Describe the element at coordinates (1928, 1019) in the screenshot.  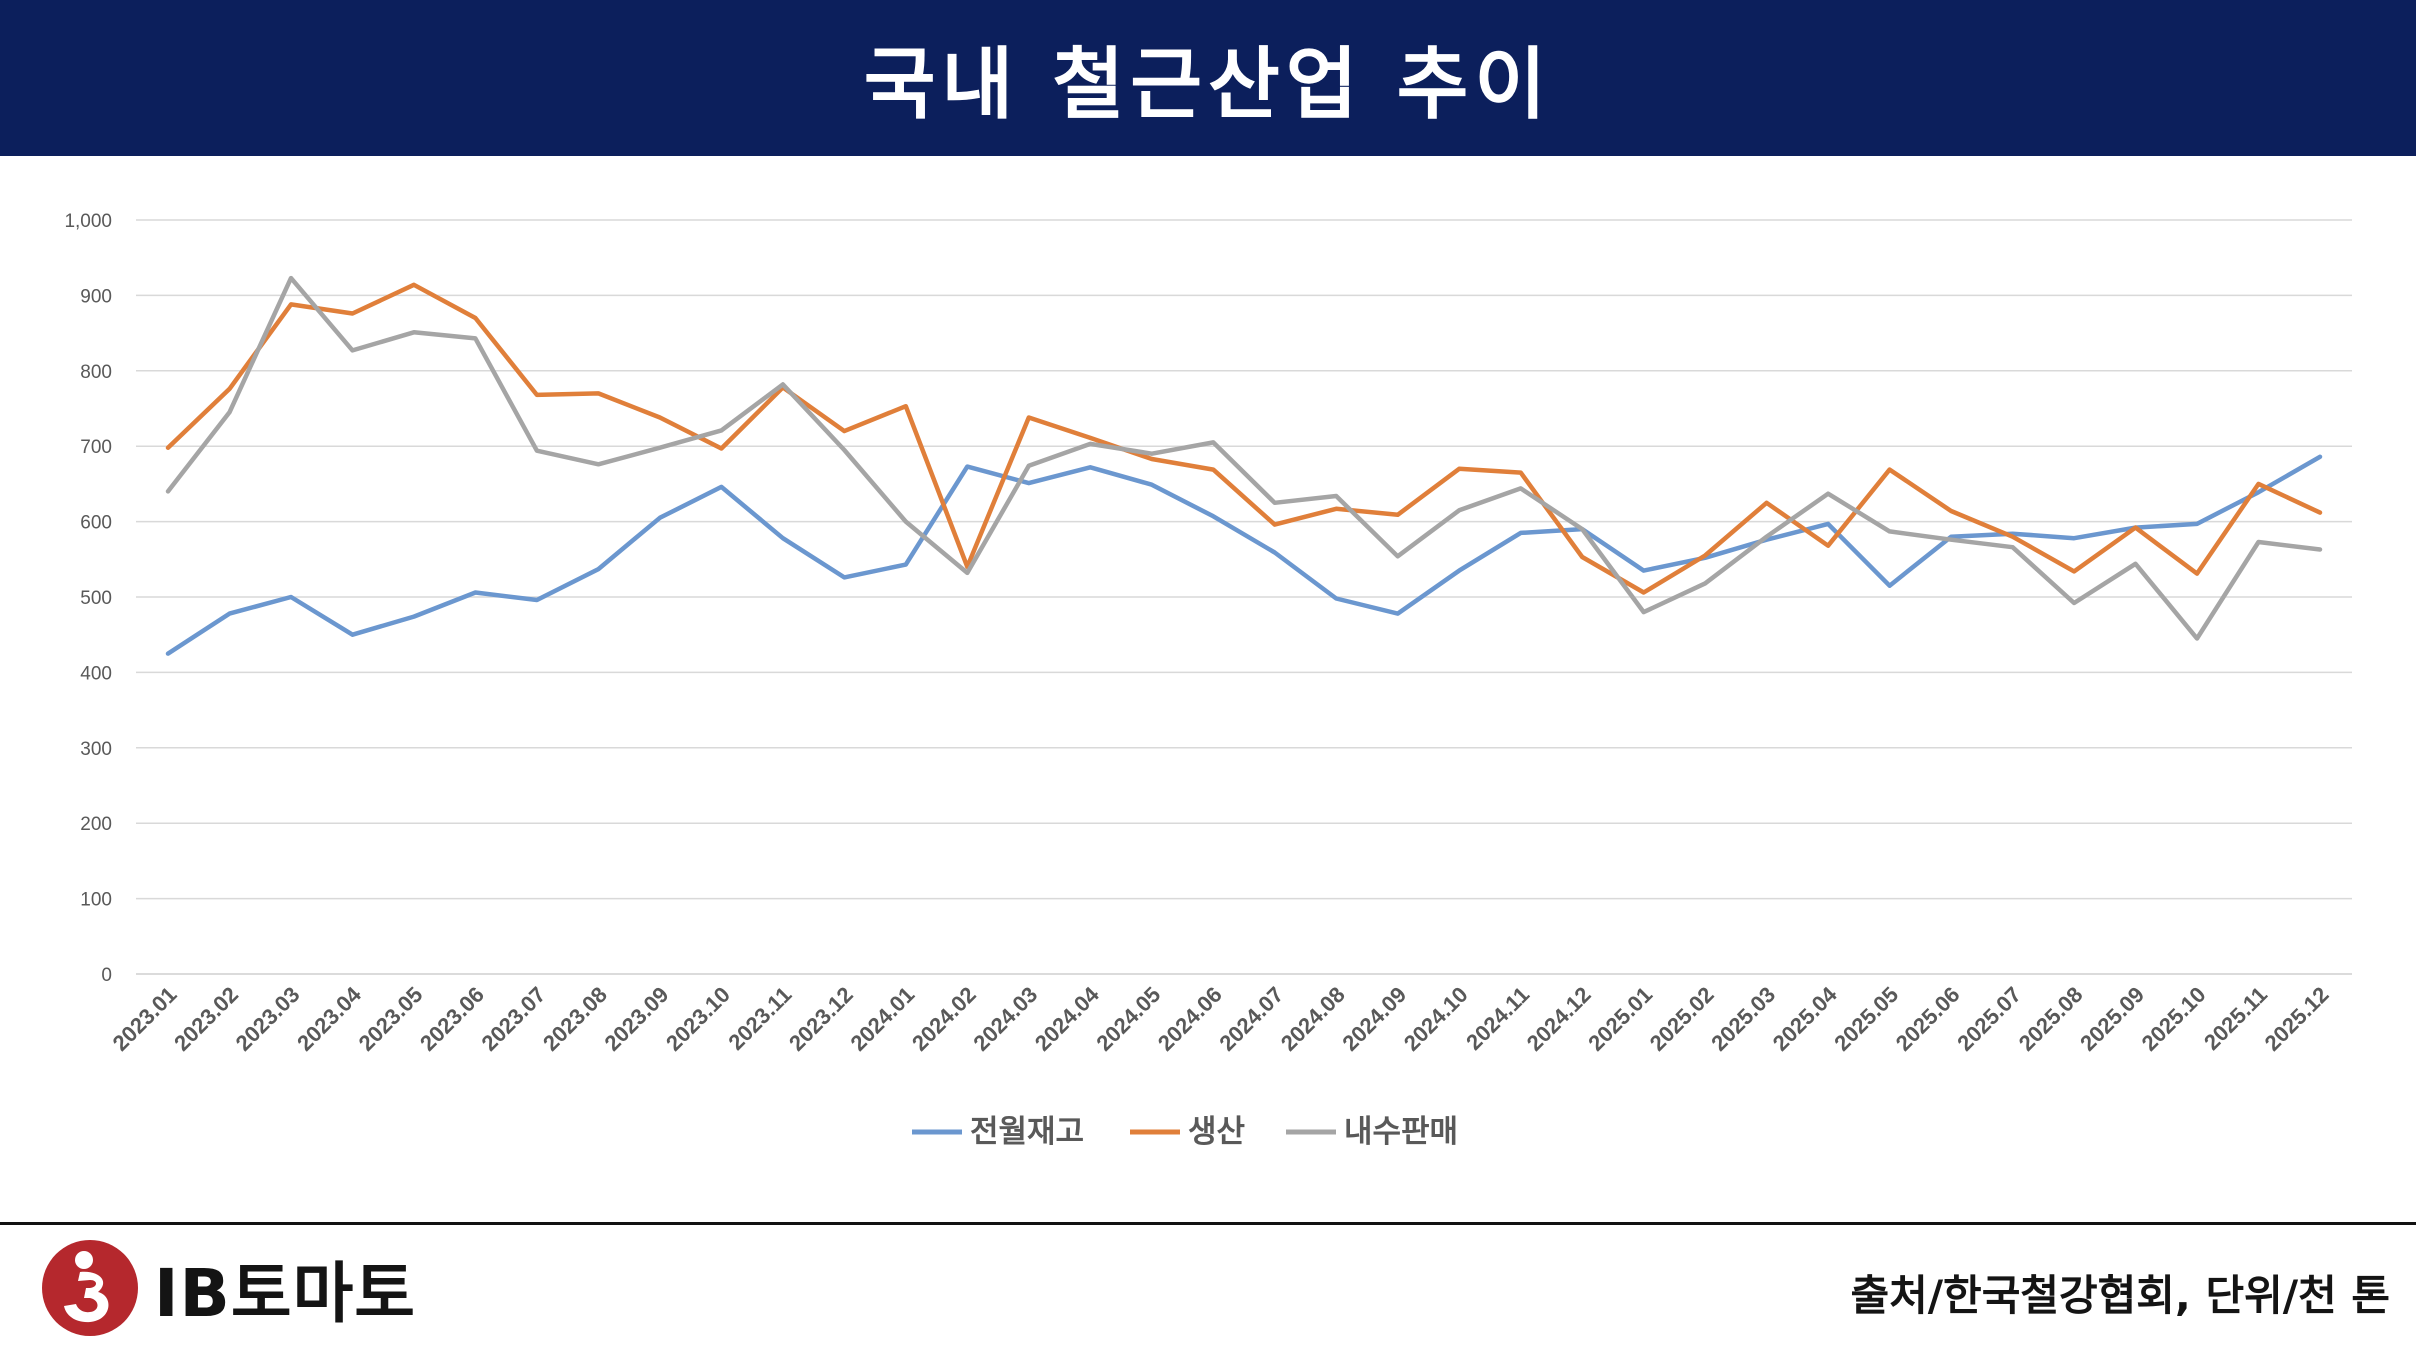
I see `x-tick-label: 2025.06` at that location.